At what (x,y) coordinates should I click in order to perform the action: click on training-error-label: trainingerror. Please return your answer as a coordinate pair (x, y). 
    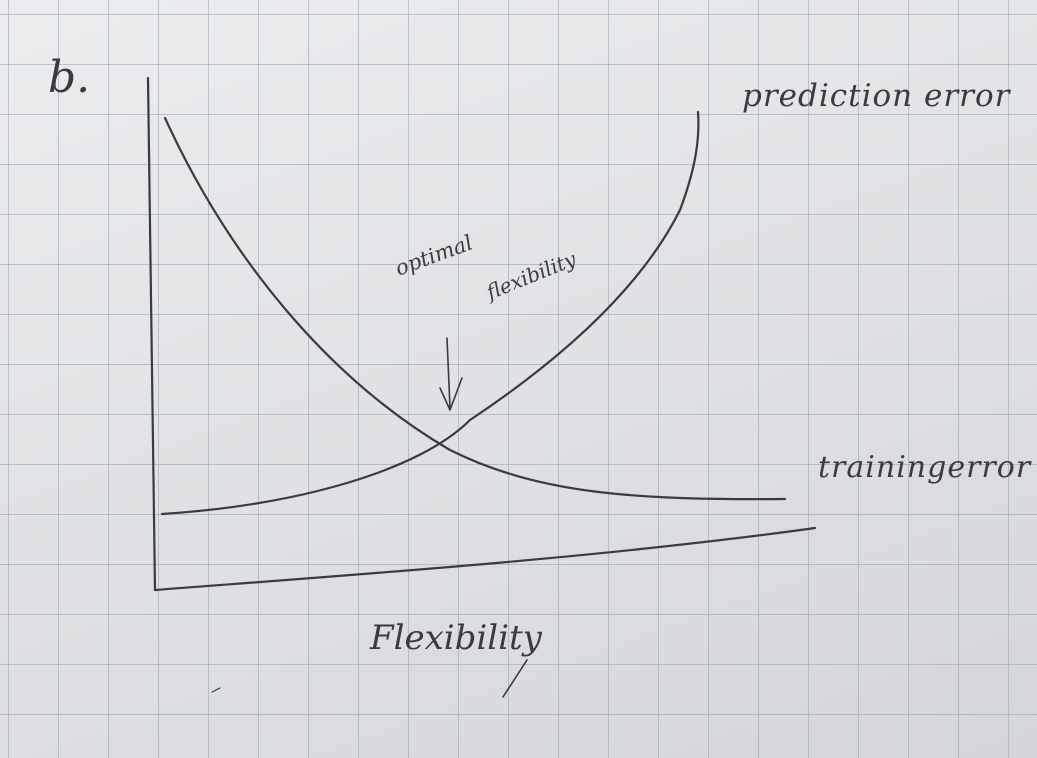
    Looking at the image, I should click on (925, 467).